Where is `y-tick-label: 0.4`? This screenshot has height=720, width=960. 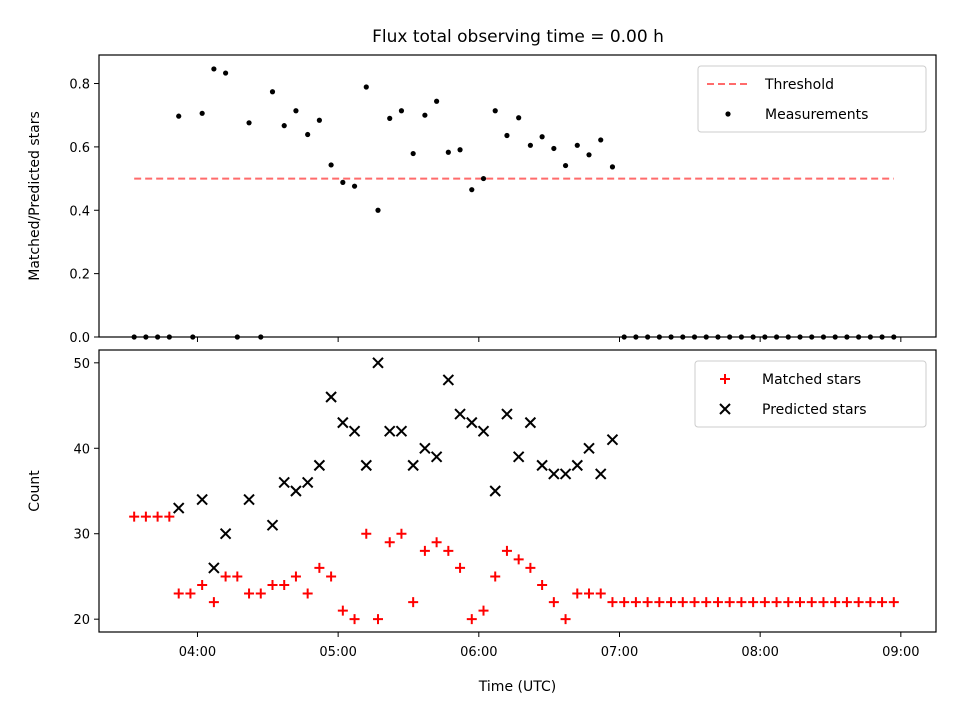 y-tick-label: 0.4 is located at coordinates (79, 211).